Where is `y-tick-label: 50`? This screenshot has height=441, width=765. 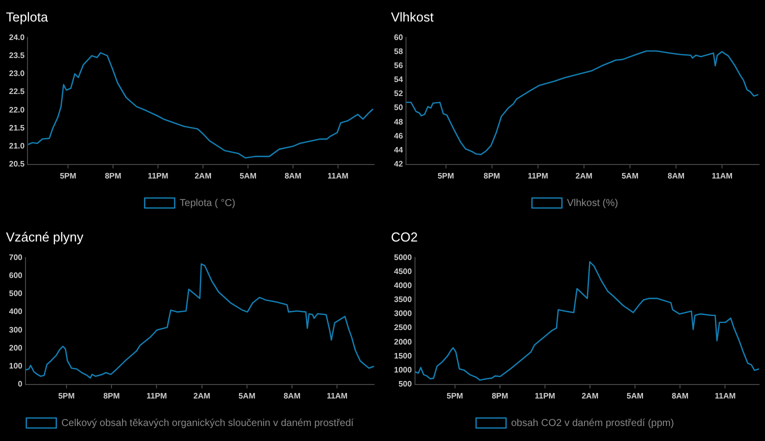 y-tick-label: 50 is located at coordinates (399, 107).